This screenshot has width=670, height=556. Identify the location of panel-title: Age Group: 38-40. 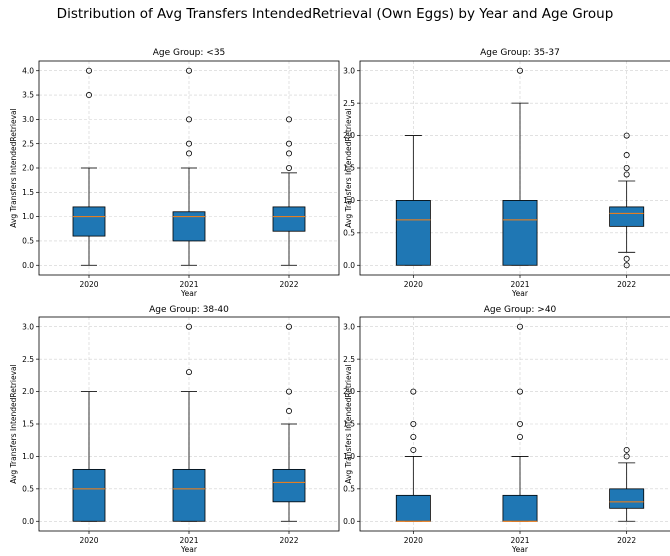
(189, 310).